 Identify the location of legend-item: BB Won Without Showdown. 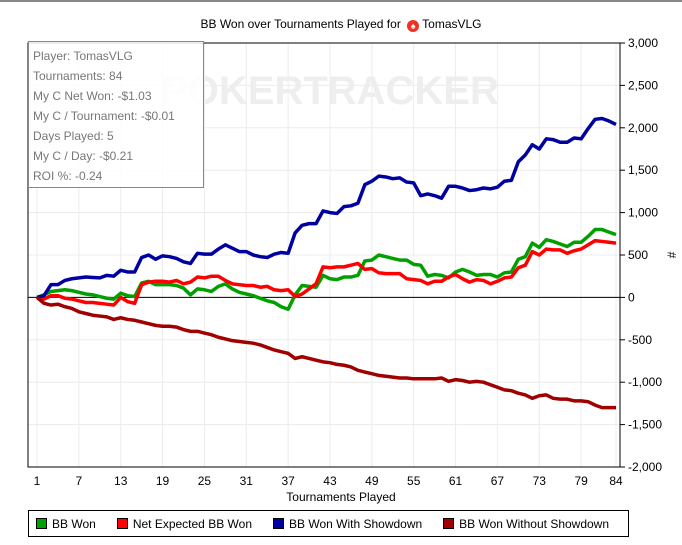
(526, 524).